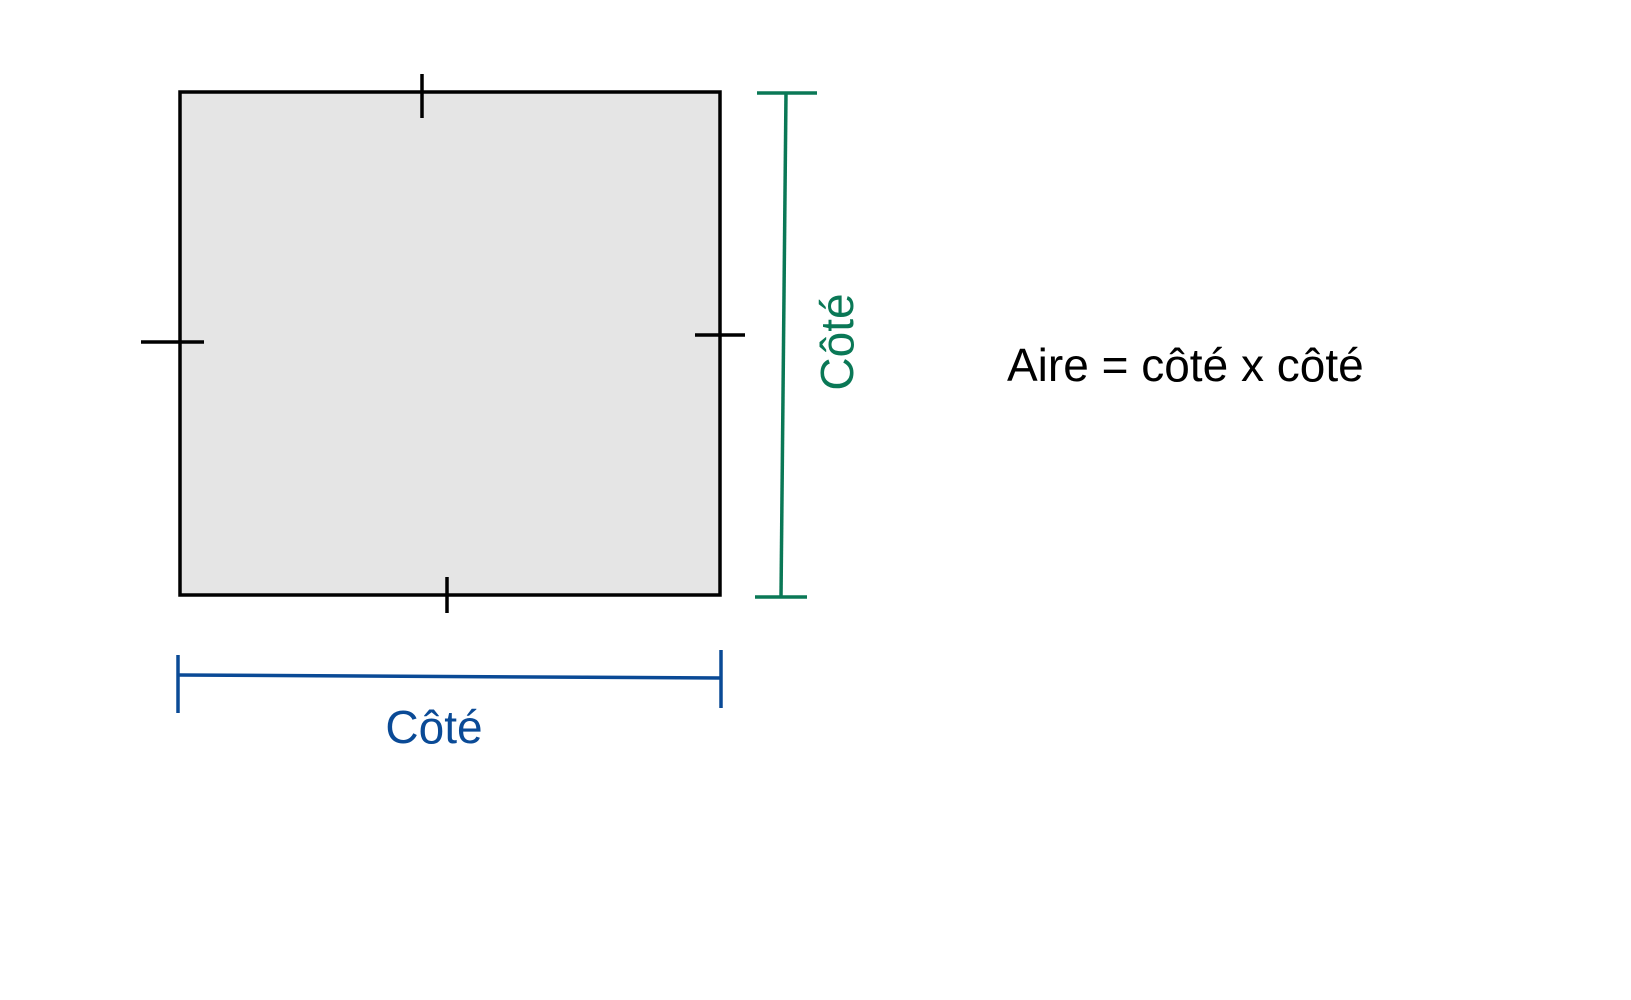 This screenshot has width=1631, height=1000. What do you see at coordinates (433, 727) in the screenshot?
I see `bottom-side-label: Côté` at bounding box center [433, 727].